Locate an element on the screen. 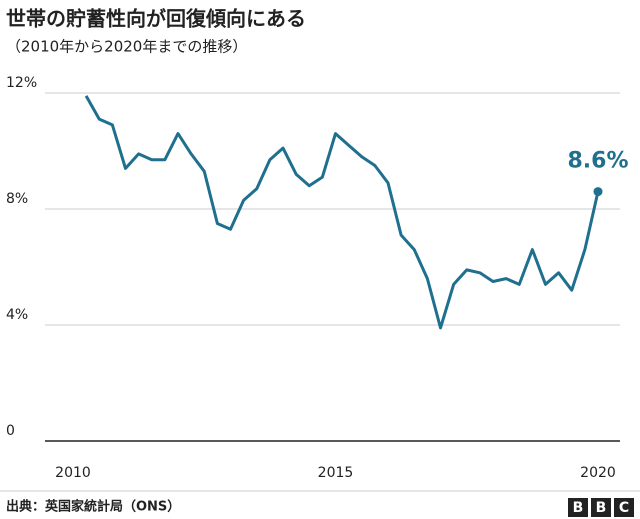 This screenshot has width=640, height=519. logo-letter: C is located at coordinates (624, 508).